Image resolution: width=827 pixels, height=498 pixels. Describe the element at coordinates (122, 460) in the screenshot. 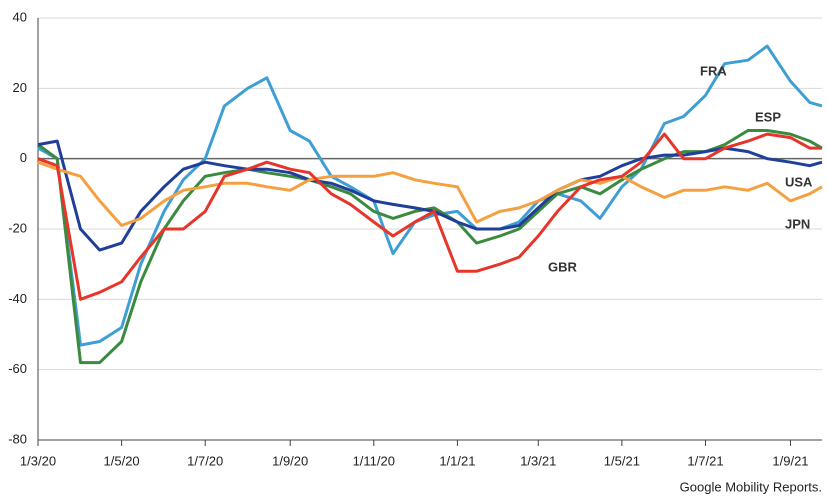

I see `x-tick-label: 1/5/20` at that location.